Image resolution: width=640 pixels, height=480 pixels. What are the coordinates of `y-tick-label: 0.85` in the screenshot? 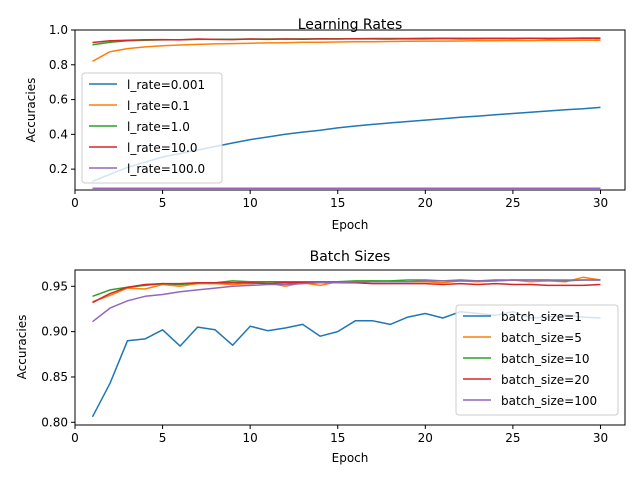 It's located at (54, 377).